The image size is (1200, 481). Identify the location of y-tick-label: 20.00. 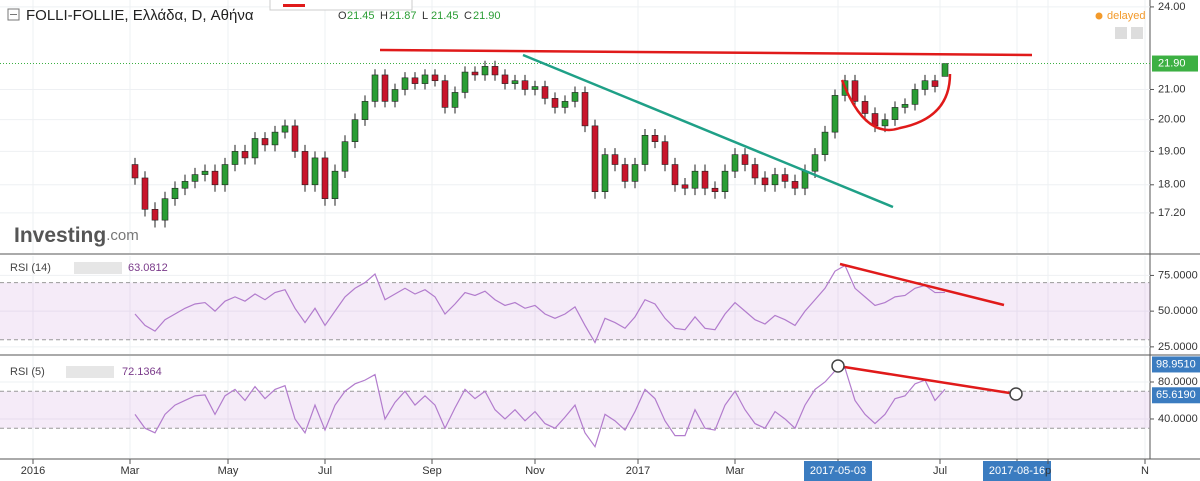
(1172, 120).